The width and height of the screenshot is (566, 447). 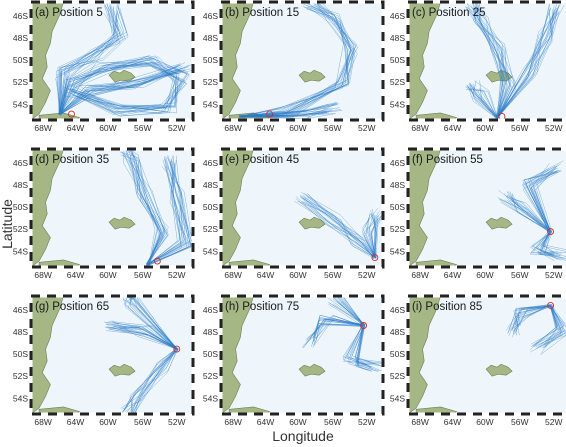 What do you see at coordinates (72, 307) in the screenshot?
I see `panel-title: (g) Position 65` at bounding box center [72, 307].